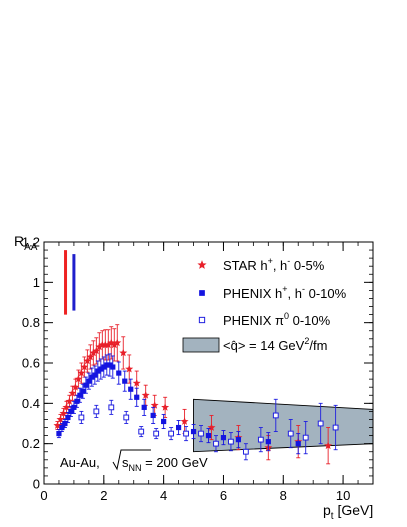 The image size is (407, 527). I want to click on y-tick-label: 1, so click(36, 282).